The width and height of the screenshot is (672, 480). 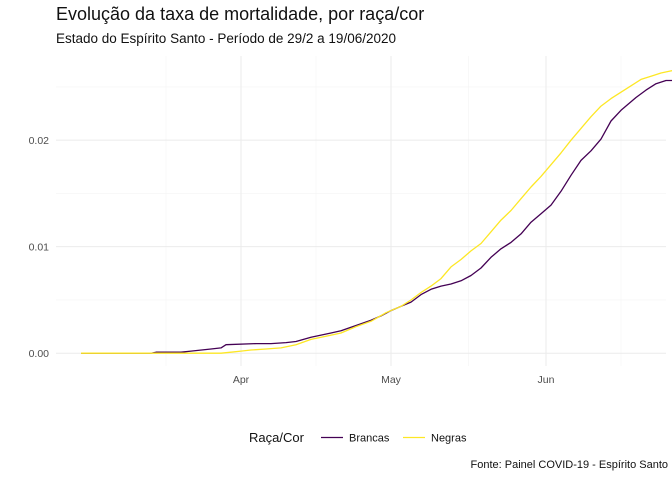 I want to click on legend-label-brancas: Brancas, so click(x=369, y=439).